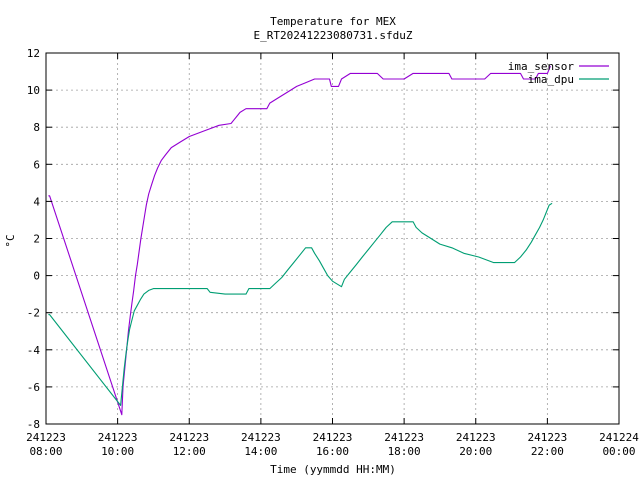  I want to click on x-tick-time: 16:00, so click(332, 451).